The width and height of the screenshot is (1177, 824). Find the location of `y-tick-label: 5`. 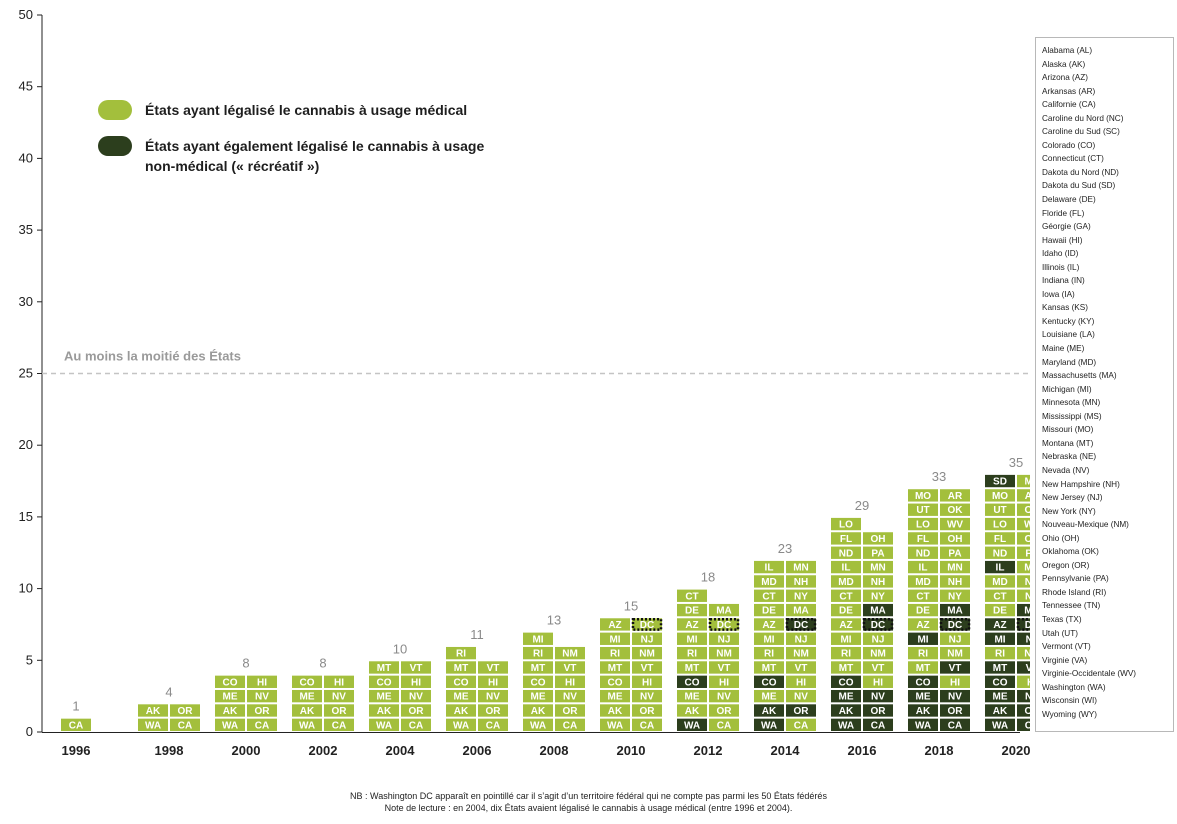

y-tick-label: 5 is located at coordinates (29, 659).